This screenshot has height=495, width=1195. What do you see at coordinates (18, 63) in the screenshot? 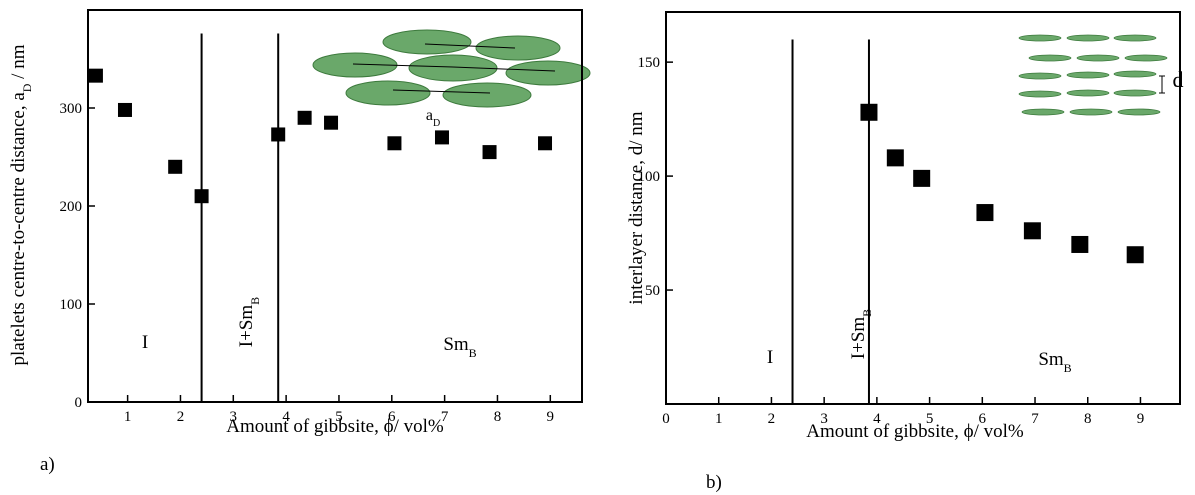
I see `y-axis-label-tail: / nm` at bounding box center [18, 63].